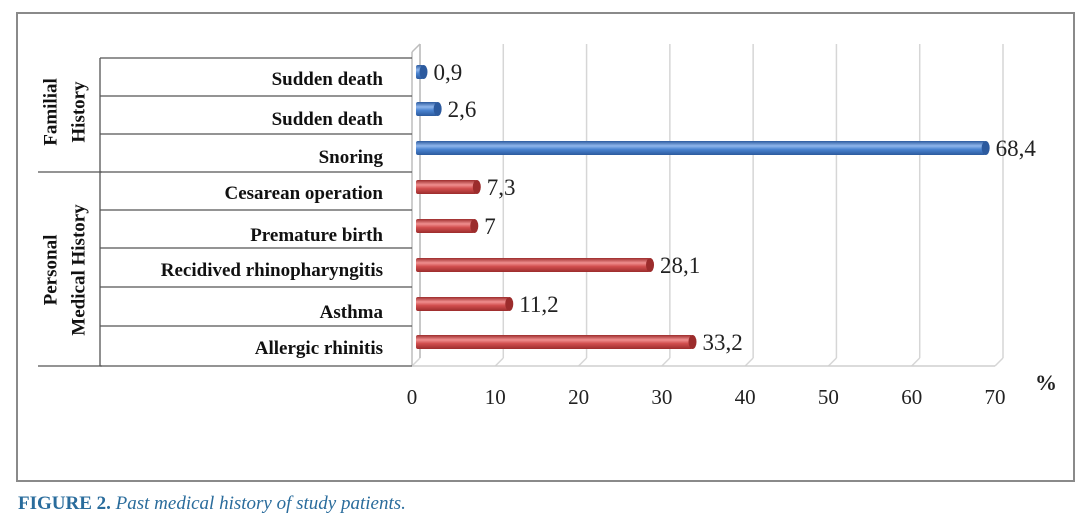  Describe the element at coordinates (316, 235) in the screenshot. I see `category-label: Premature birth` at that location.